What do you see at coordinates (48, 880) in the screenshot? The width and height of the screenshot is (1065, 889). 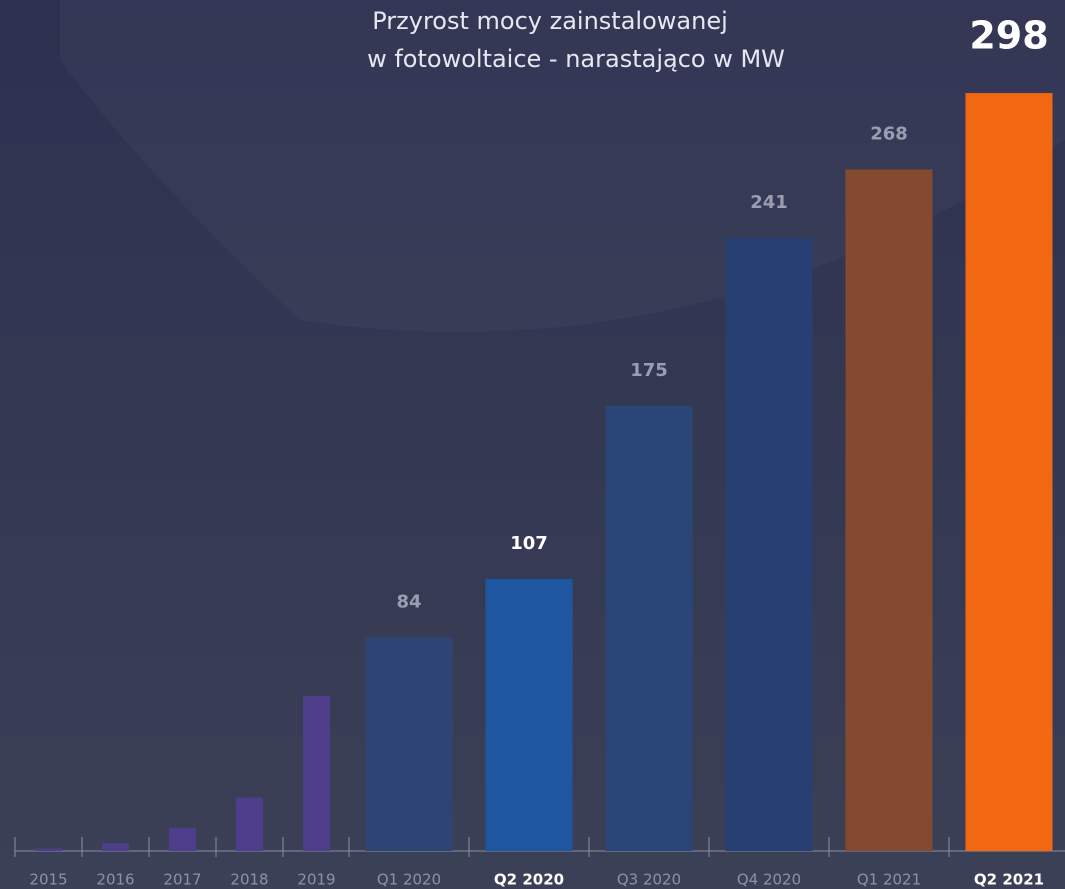 I see `x-tick-label: 2015` at bounding box center [48, 880].